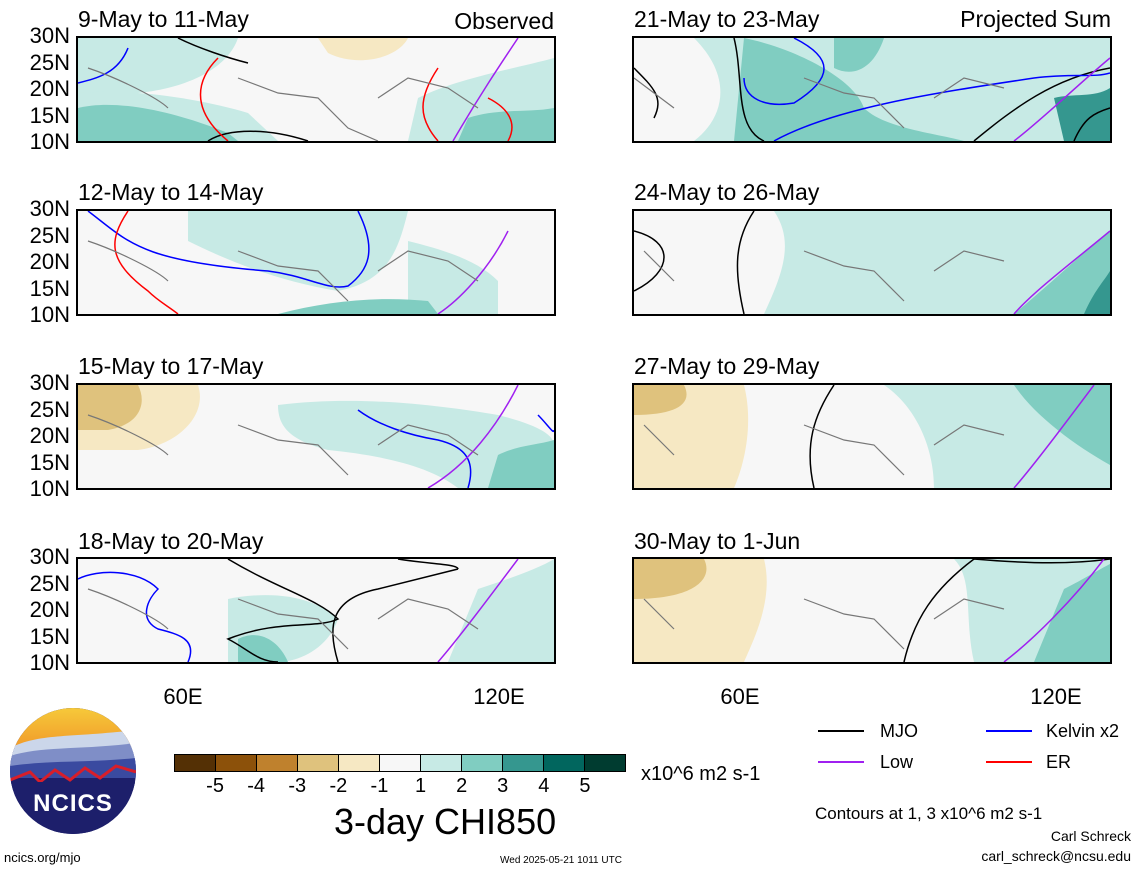  What do you see at coordinates (73, 803) in the screenshot?
I see `logo-text: NCICS` at bounding box center [73, 803].